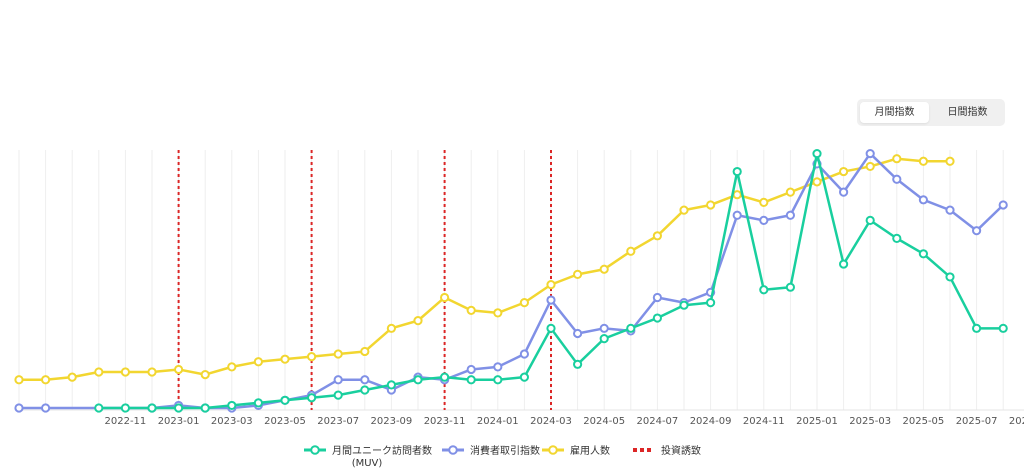 The height and width of the screenshot is (468, 1024). What do you see at coordinates (382, 450) in the screenshot?
I see `legend-label: 月間ユニーク訪問者数` at bounding box center [382, 450].